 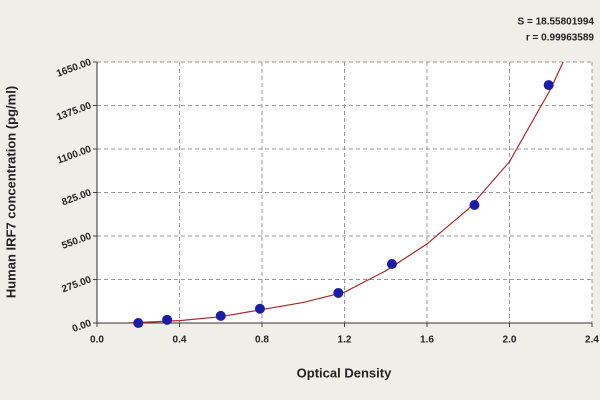 What do you see at coordinates (82, 326) in the screenshot?
I see `y-tick-label: 0.00` at bounding box center [82, 326].